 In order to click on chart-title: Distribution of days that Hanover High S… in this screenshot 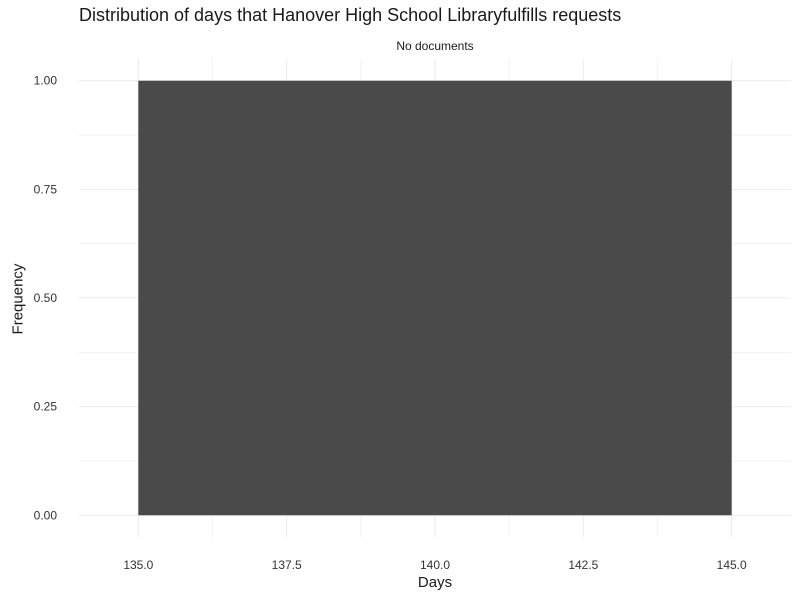, I will do `click(350, 15)`.